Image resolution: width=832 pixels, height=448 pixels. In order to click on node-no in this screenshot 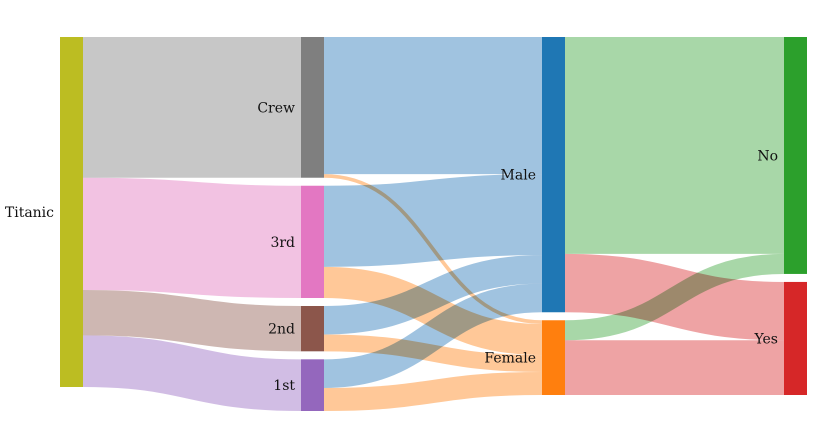, I will do `click(795, 155)`.